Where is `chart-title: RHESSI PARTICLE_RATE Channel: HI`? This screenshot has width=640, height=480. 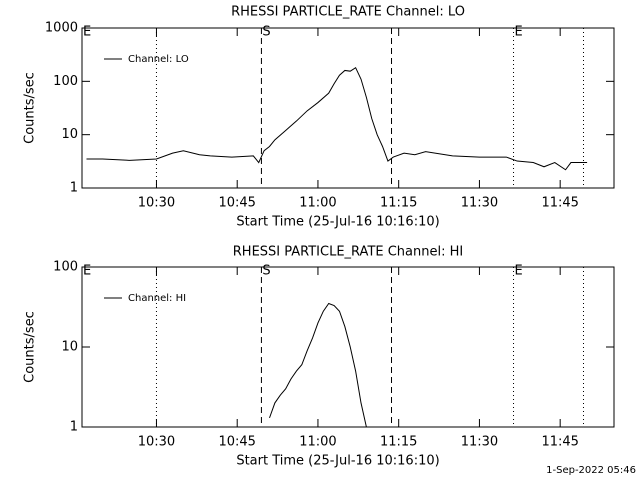 chart-title: RHESSI PARTICLE_RATE Channel: HI is located at coordinates (348, 252).